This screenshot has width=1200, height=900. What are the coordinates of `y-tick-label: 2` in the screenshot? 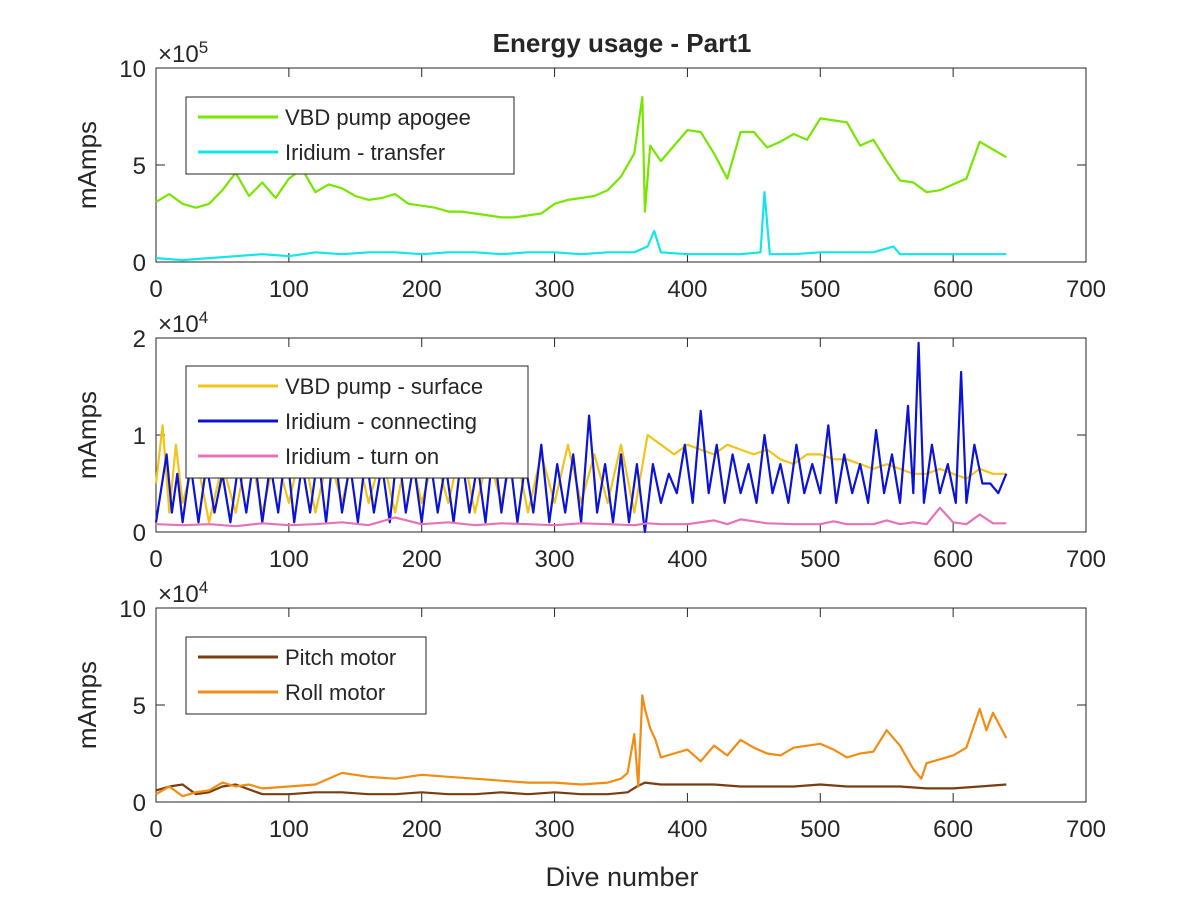 It's located at (139, 339).